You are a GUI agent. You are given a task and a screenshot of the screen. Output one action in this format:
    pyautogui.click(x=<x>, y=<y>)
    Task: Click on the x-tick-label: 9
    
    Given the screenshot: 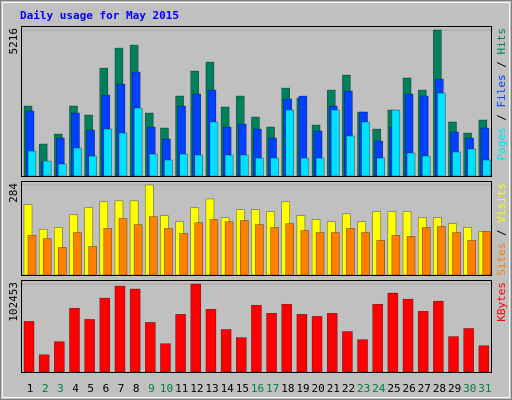 What is the action you would take?
    pyautogui.click(x=151, y=388)
    